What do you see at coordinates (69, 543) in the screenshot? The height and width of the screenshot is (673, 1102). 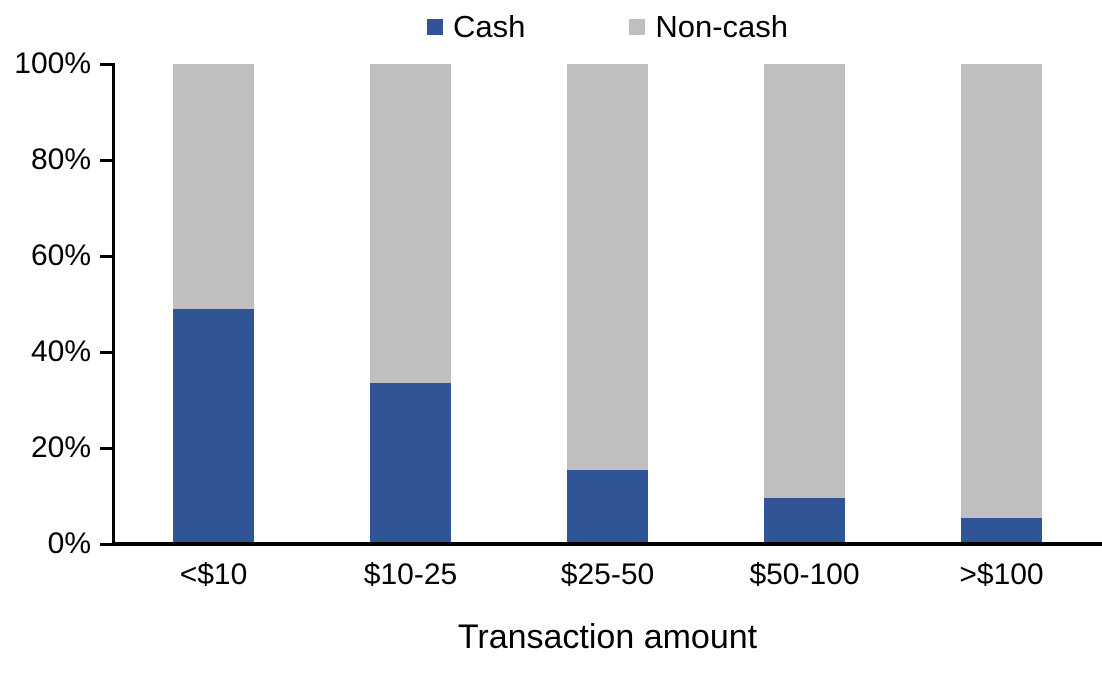 I see `y-axis-tick-label: 0%` at bounding box center [69, 543].